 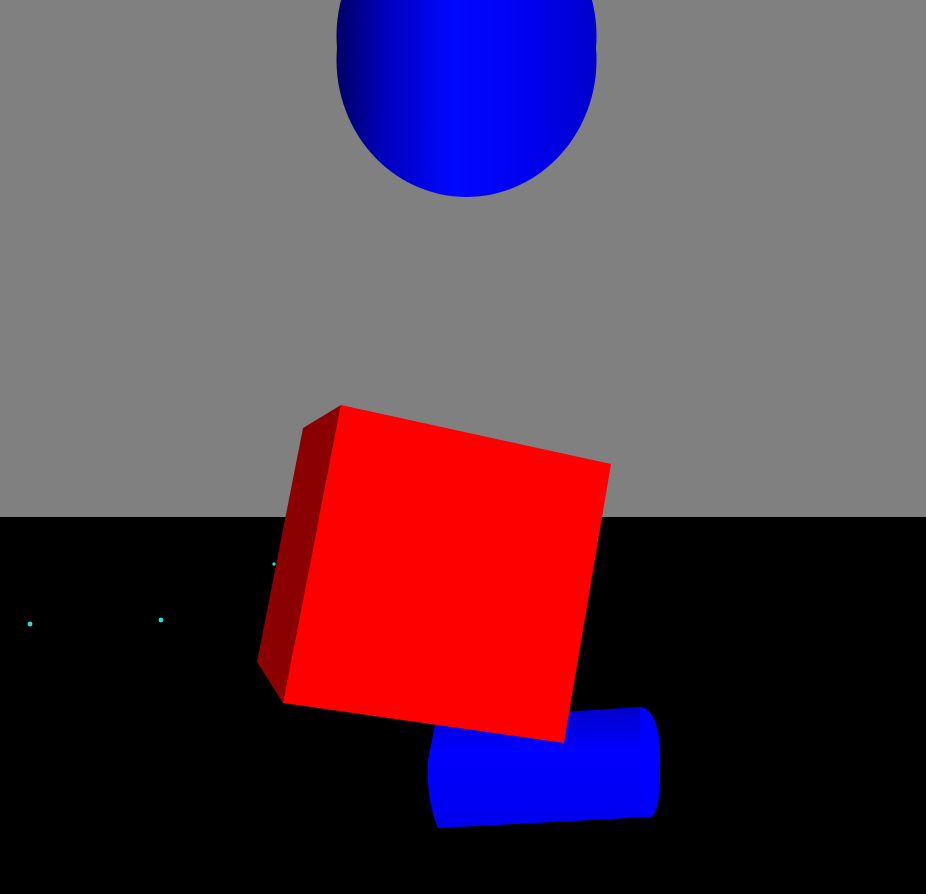 I want to click on cube-front-face, so click(x=447, y=574).